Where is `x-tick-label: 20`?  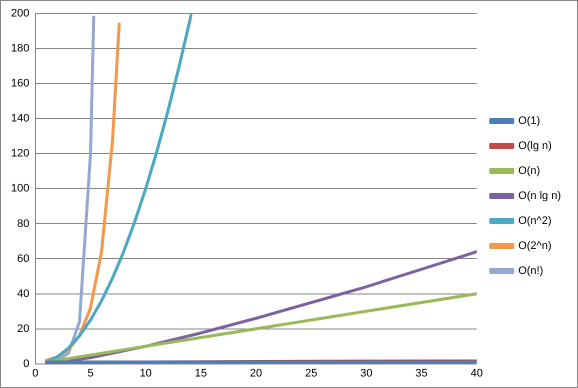
x-tick-label: 20 is located at coordinates (256, 373).